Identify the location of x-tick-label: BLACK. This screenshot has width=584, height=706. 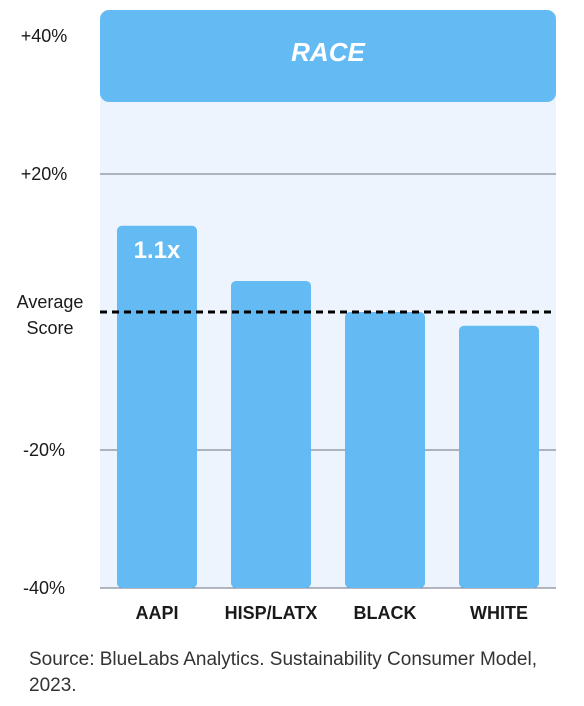
(385, 613).